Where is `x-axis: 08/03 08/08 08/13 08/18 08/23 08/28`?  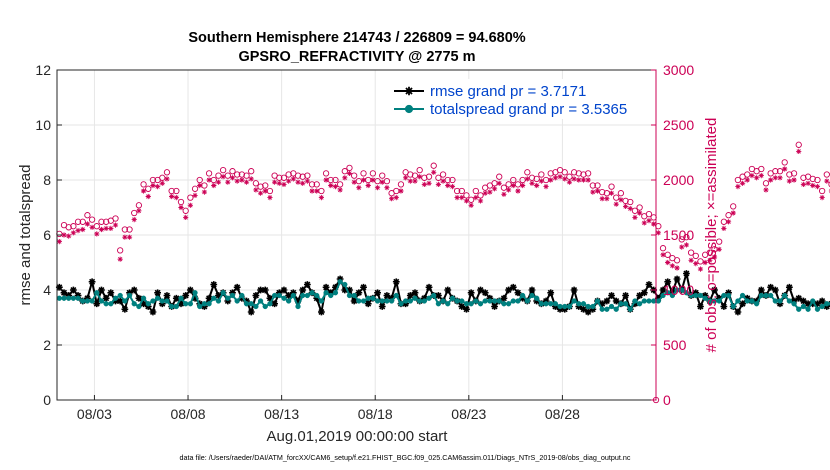 x-axis: 08/03 08/08 08/13 08/18 08/23 08/28 is located at coordinates (328, 408).